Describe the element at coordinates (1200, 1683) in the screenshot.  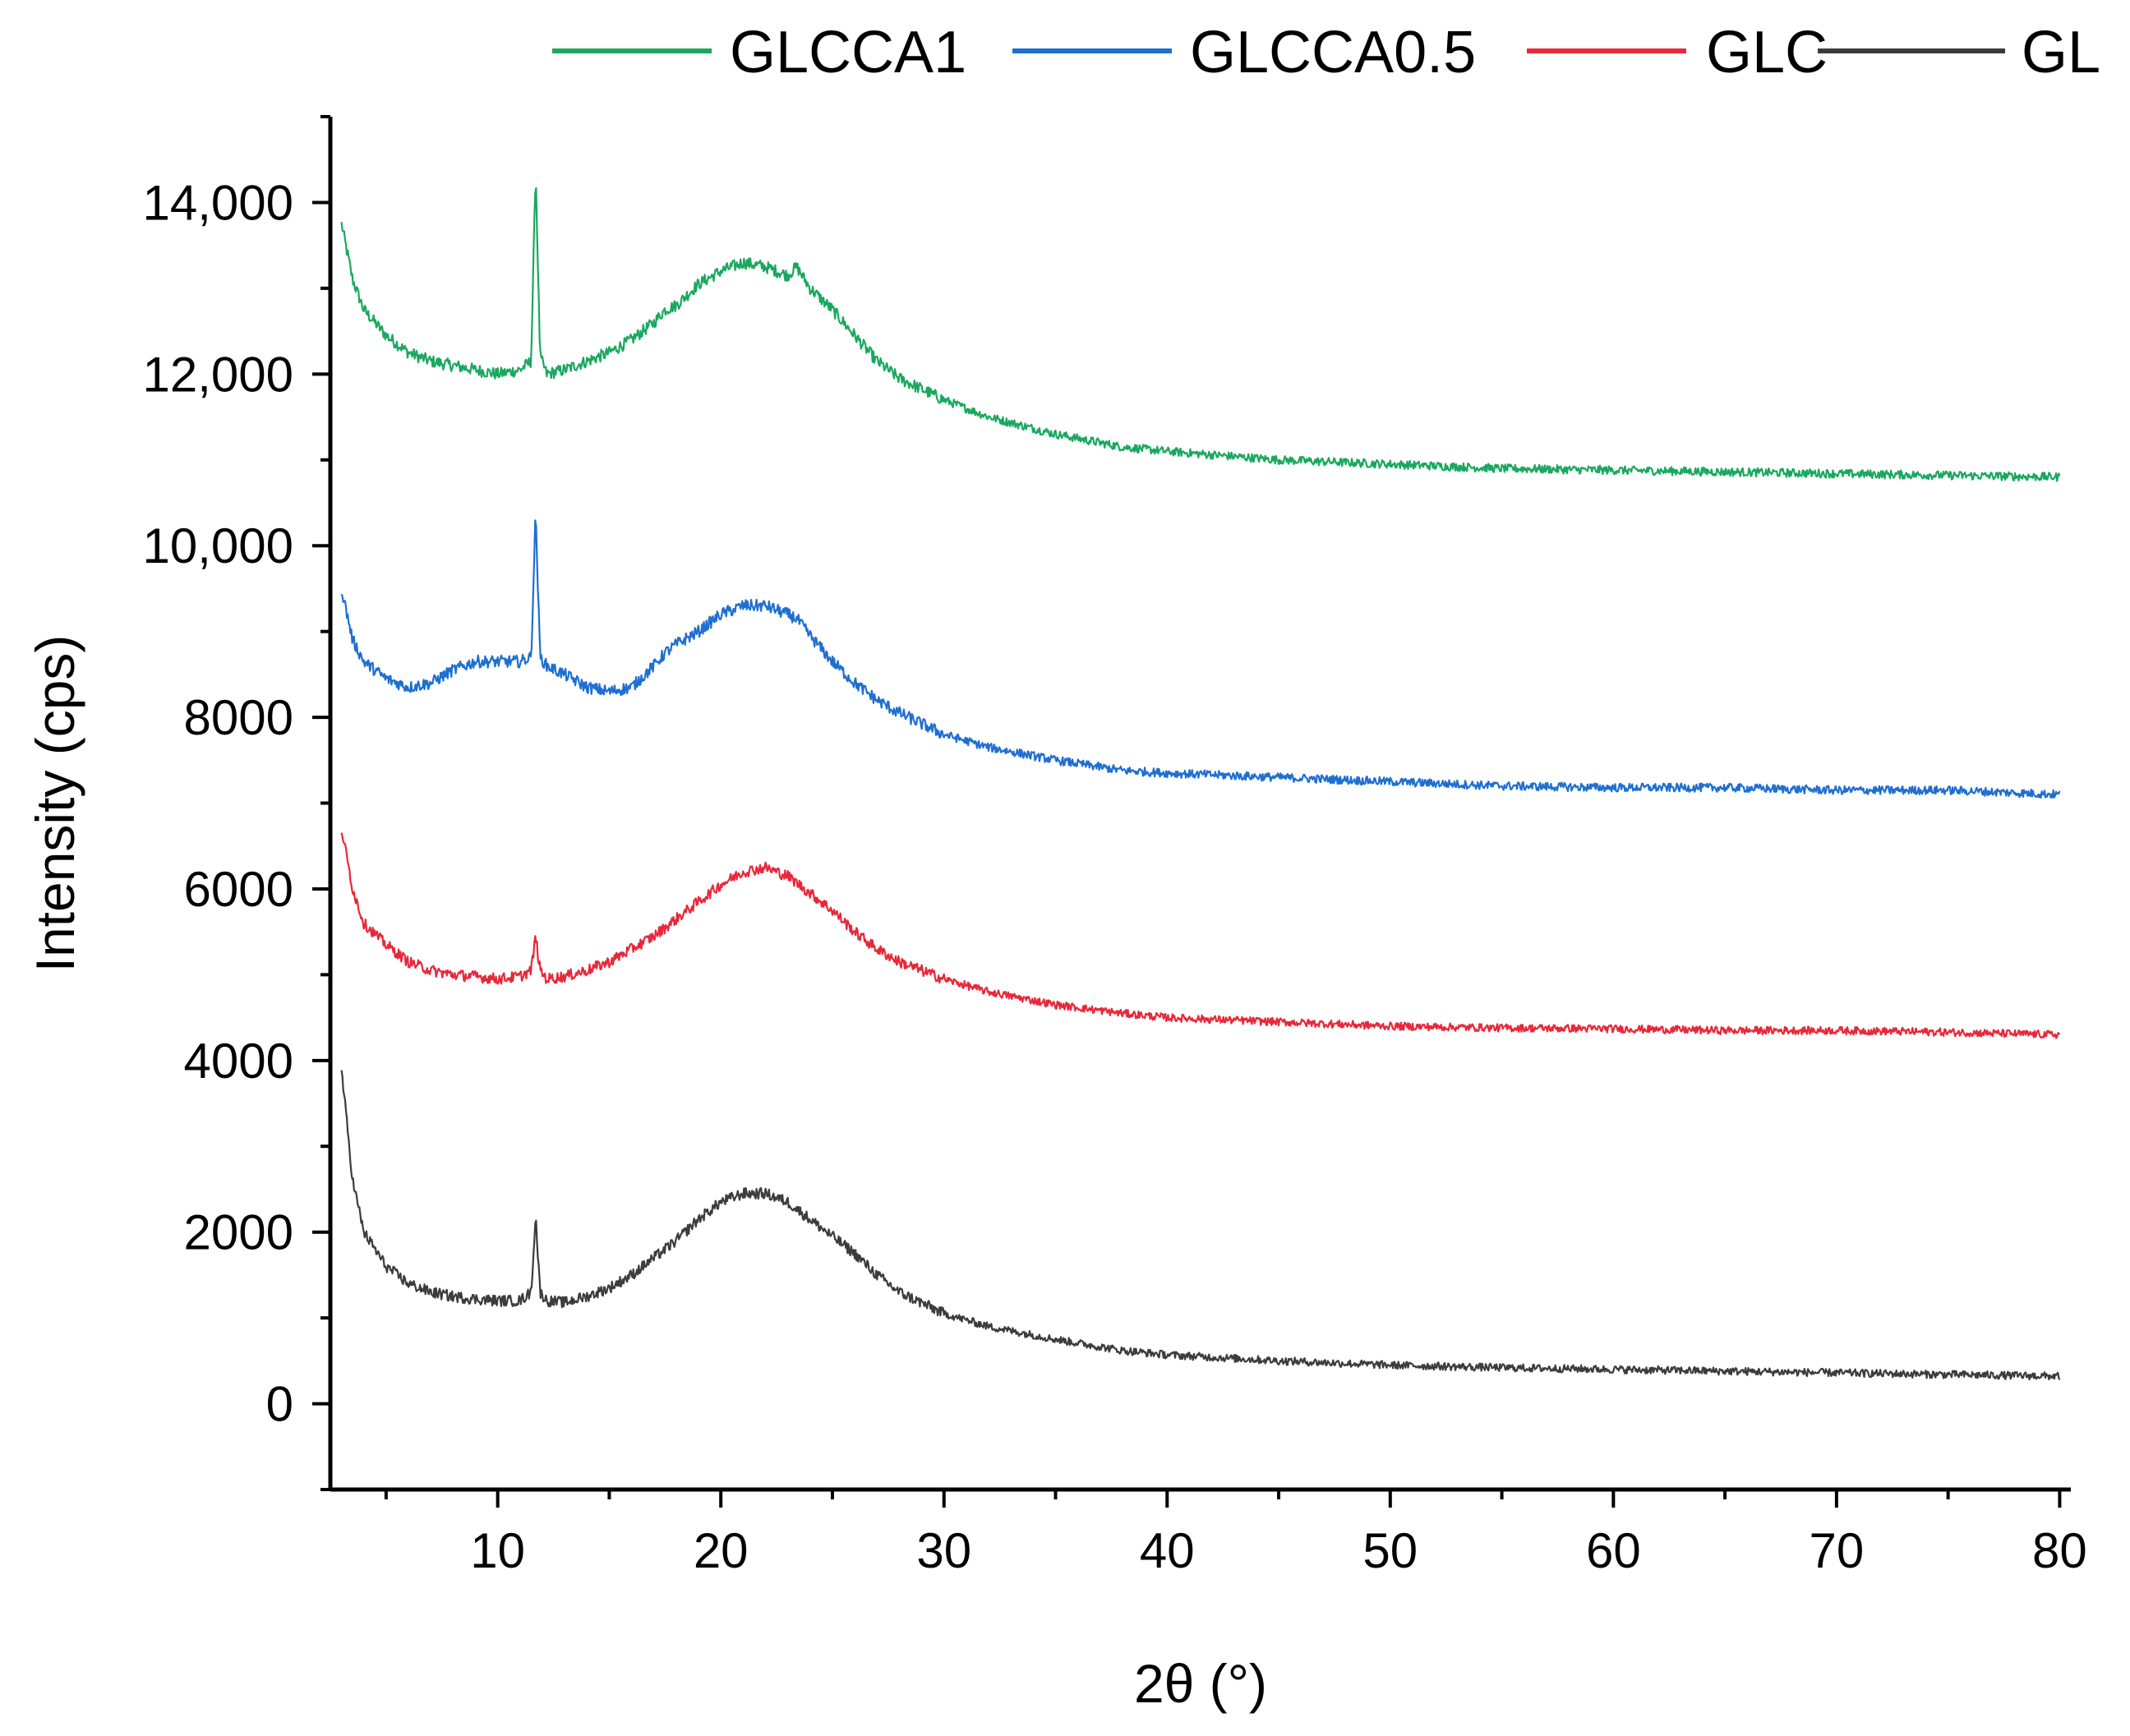
I see `x-axis-title: 2θ (°)` at that location.